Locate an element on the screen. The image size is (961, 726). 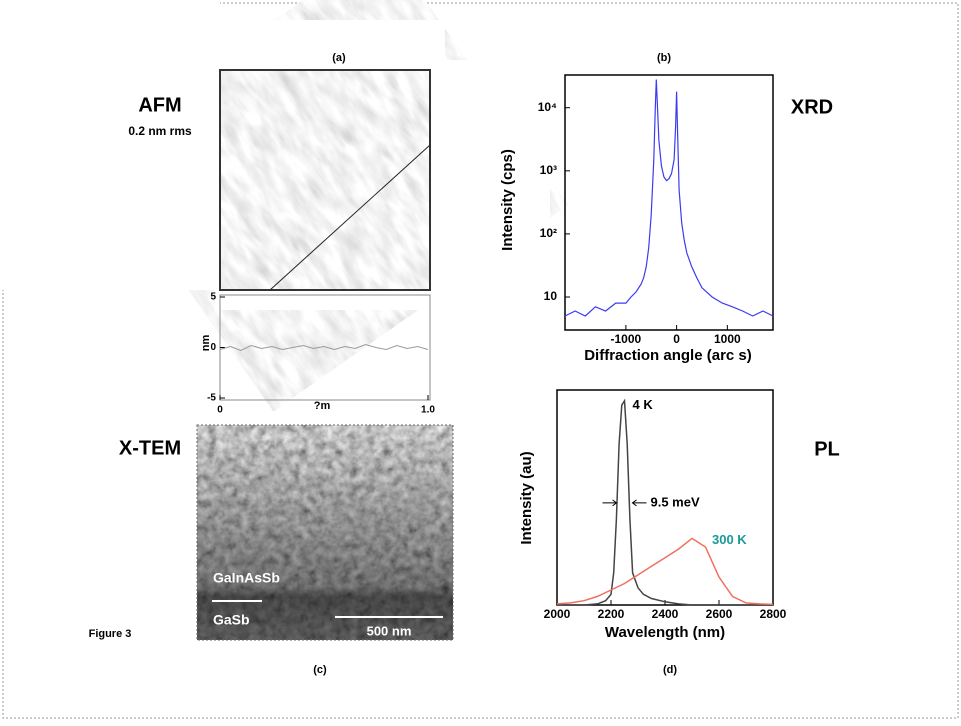
series-label: 4 K is located at coordinates (643, 404).